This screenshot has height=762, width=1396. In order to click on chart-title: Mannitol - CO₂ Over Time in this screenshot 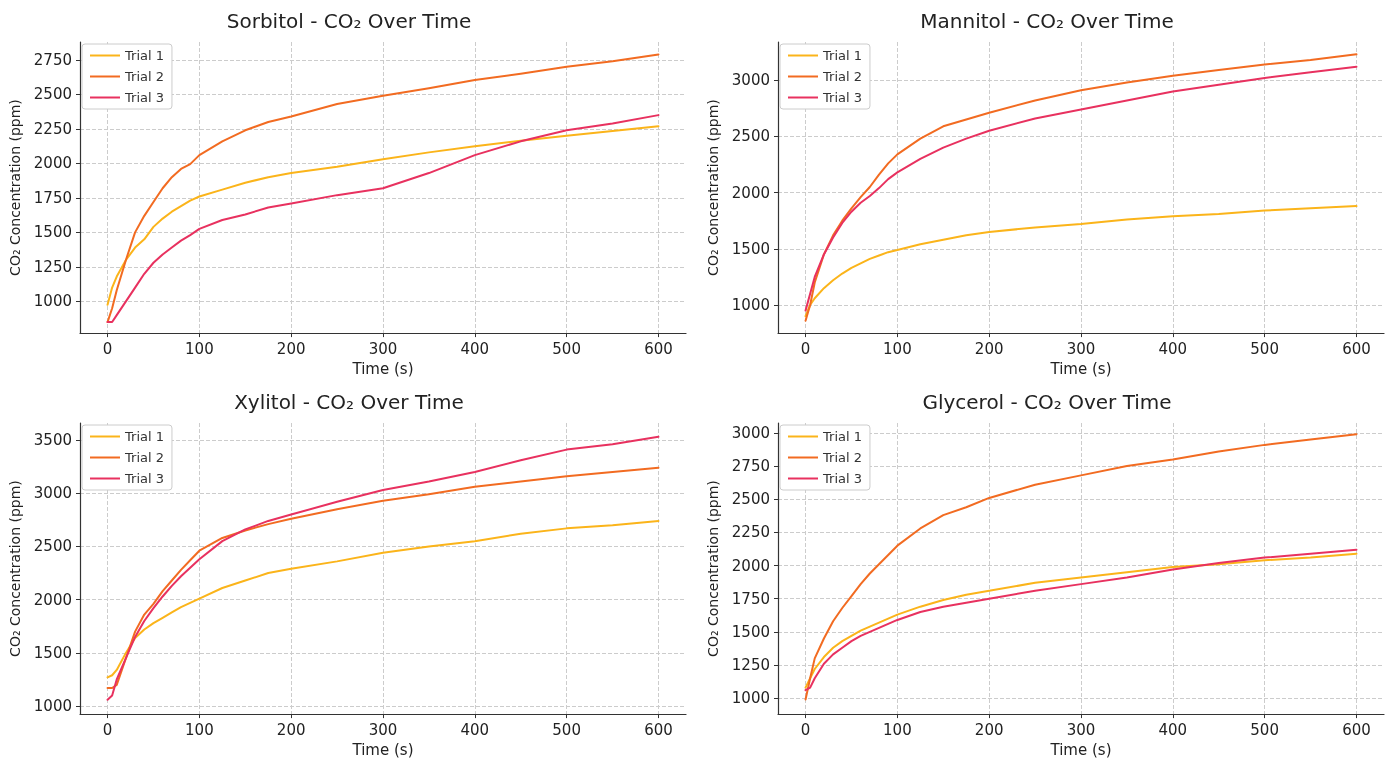, I will do `click(1047, 21)`.